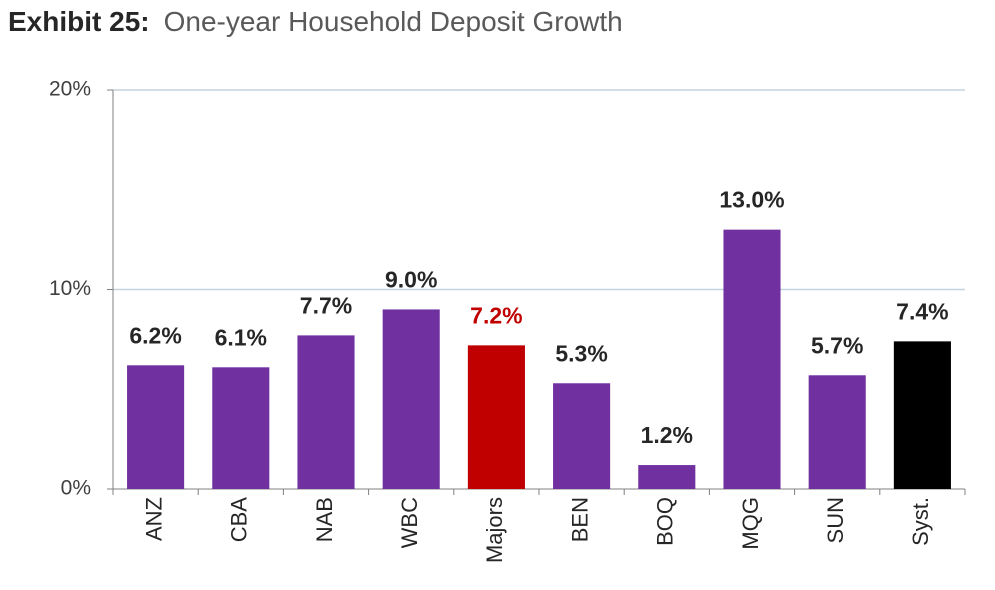 This screenshot has width=995, height=590. I want to click on x-tick-label: BEN, so click(579, 519).